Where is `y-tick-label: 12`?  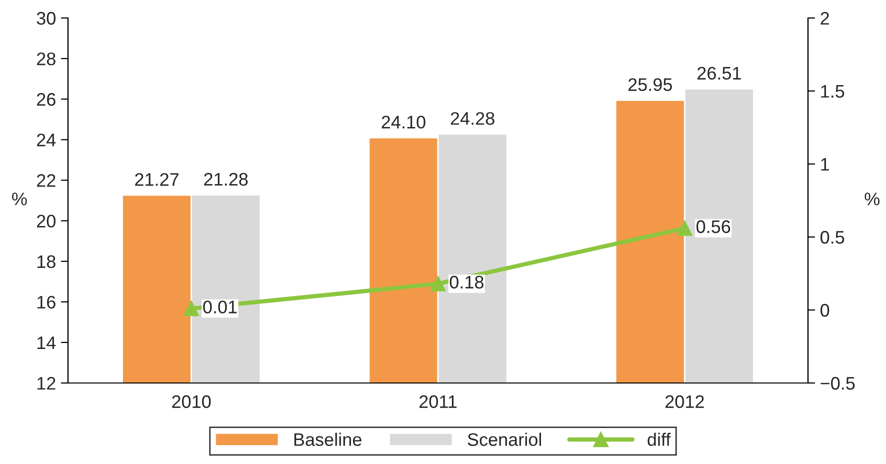
y-tick-label: 12 is located at coordinates (46, 383).